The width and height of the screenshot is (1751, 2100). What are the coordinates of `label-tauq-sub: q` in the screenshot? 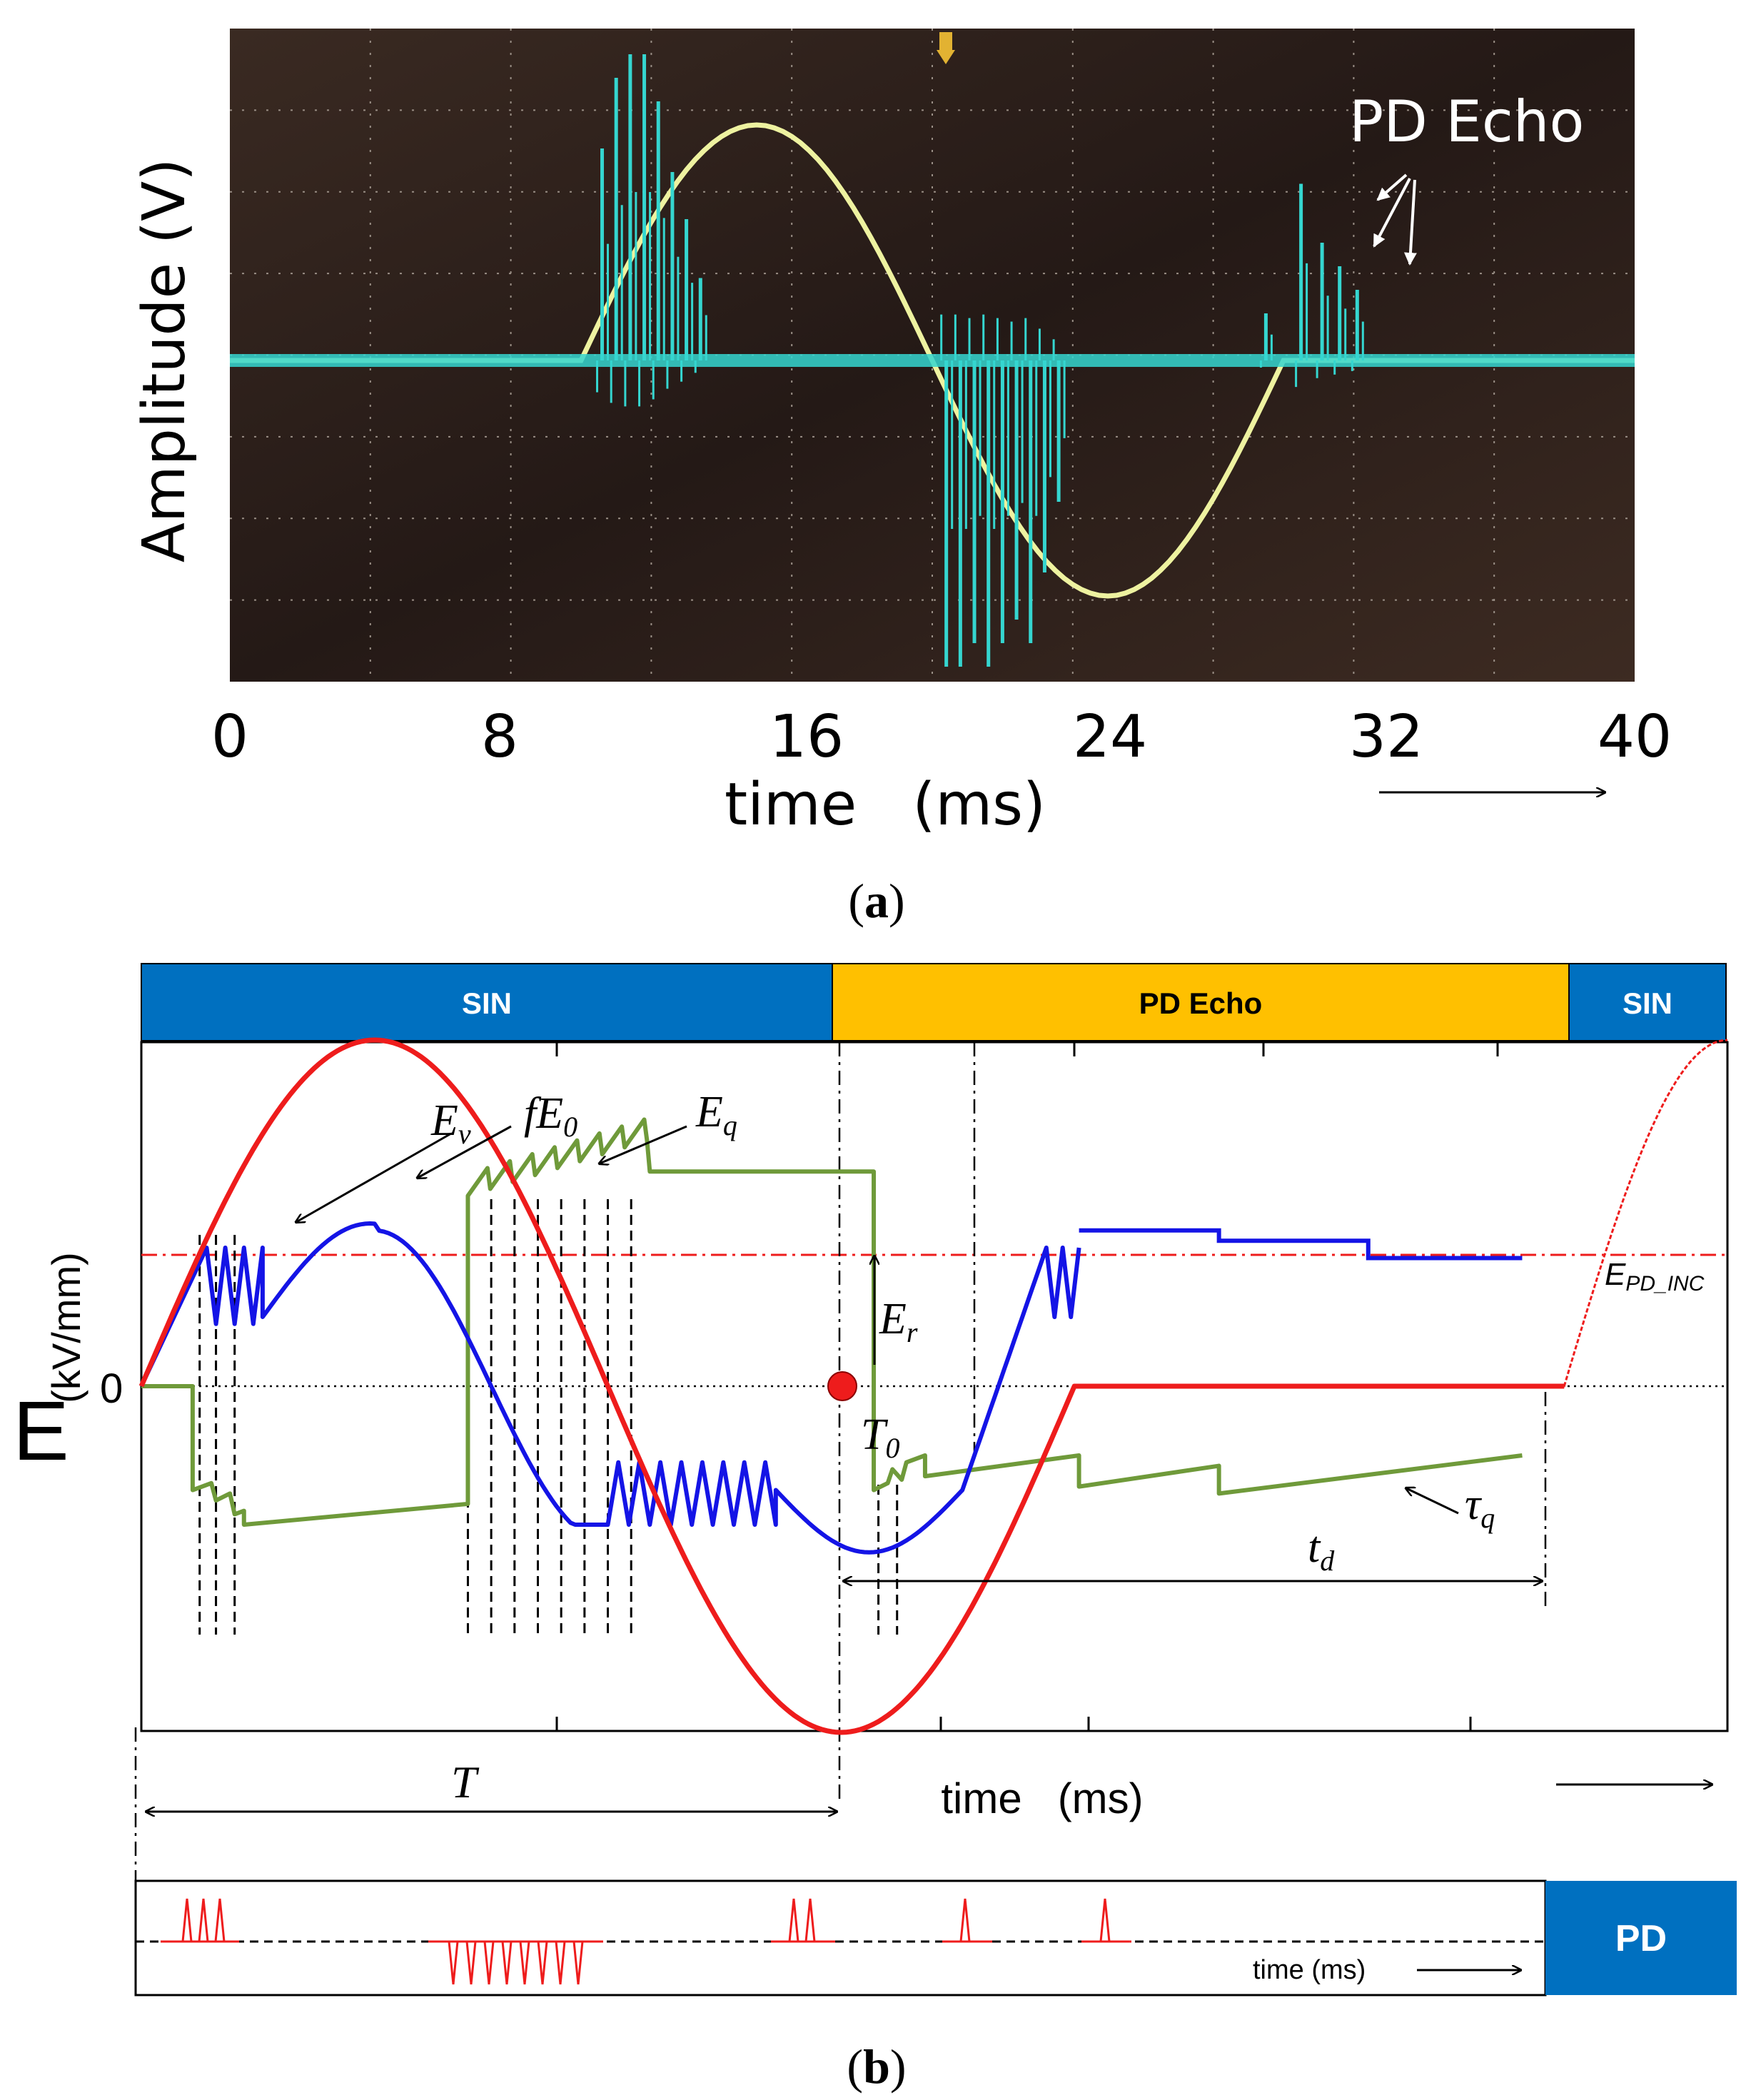 It's located at (1487, 1518).